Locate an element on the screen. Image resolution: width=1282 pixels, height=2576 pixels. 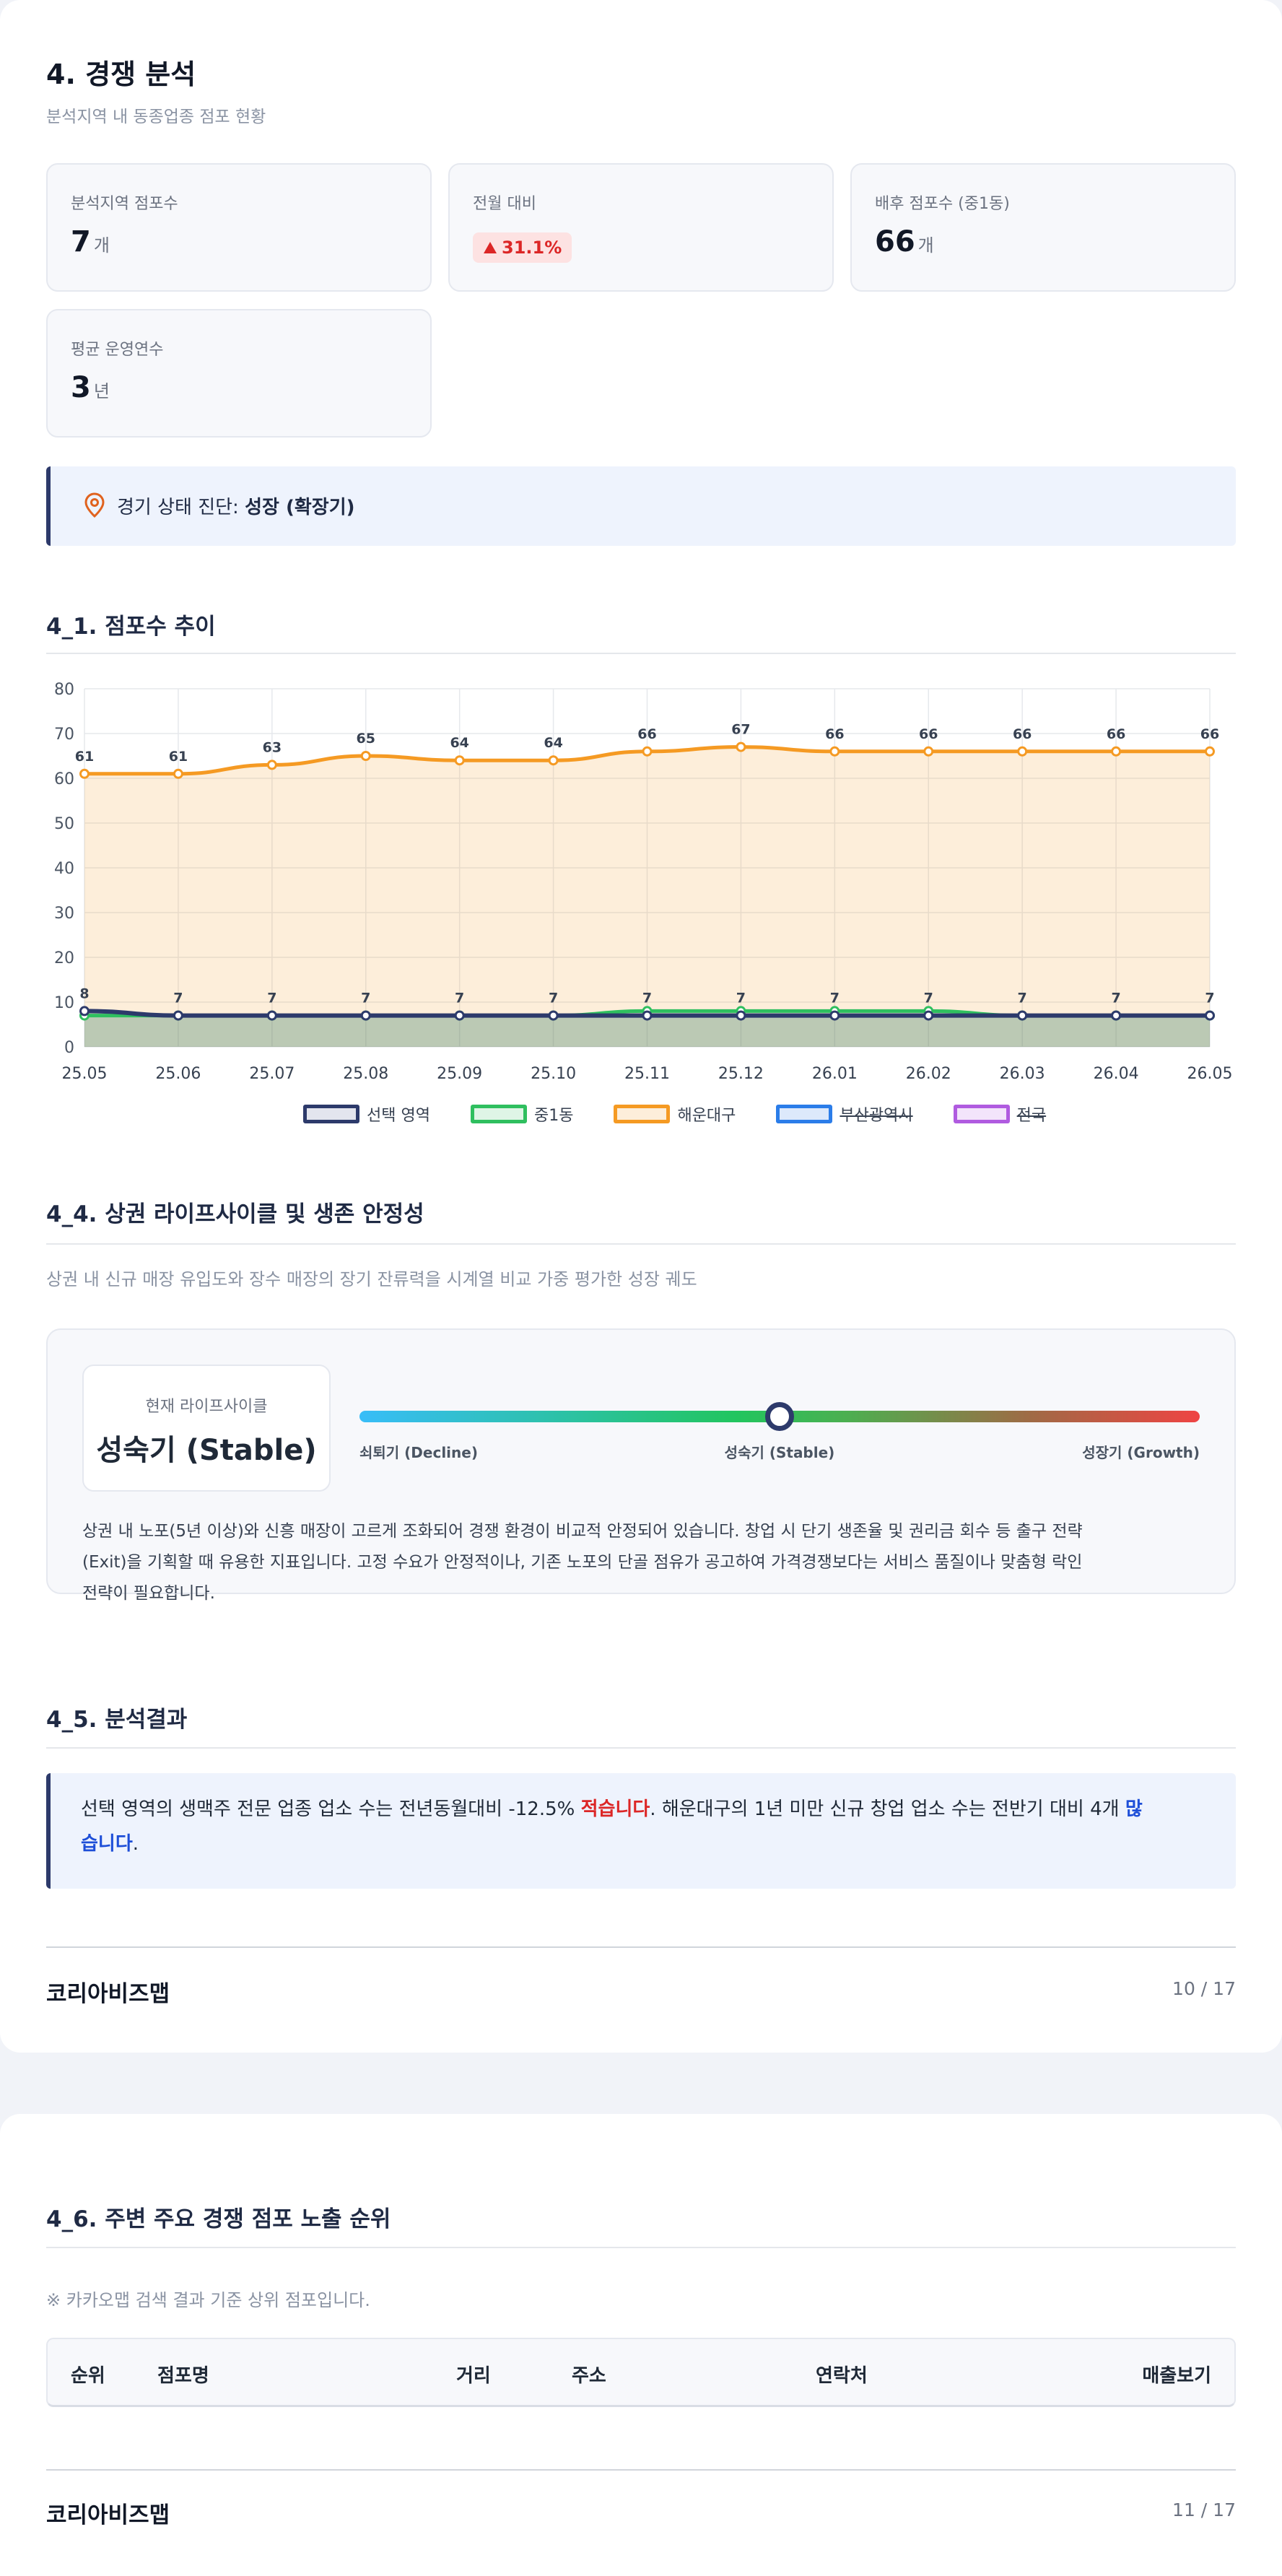
legend-item-haeundae: 해운대구 is located at coordinates (675, 1114).